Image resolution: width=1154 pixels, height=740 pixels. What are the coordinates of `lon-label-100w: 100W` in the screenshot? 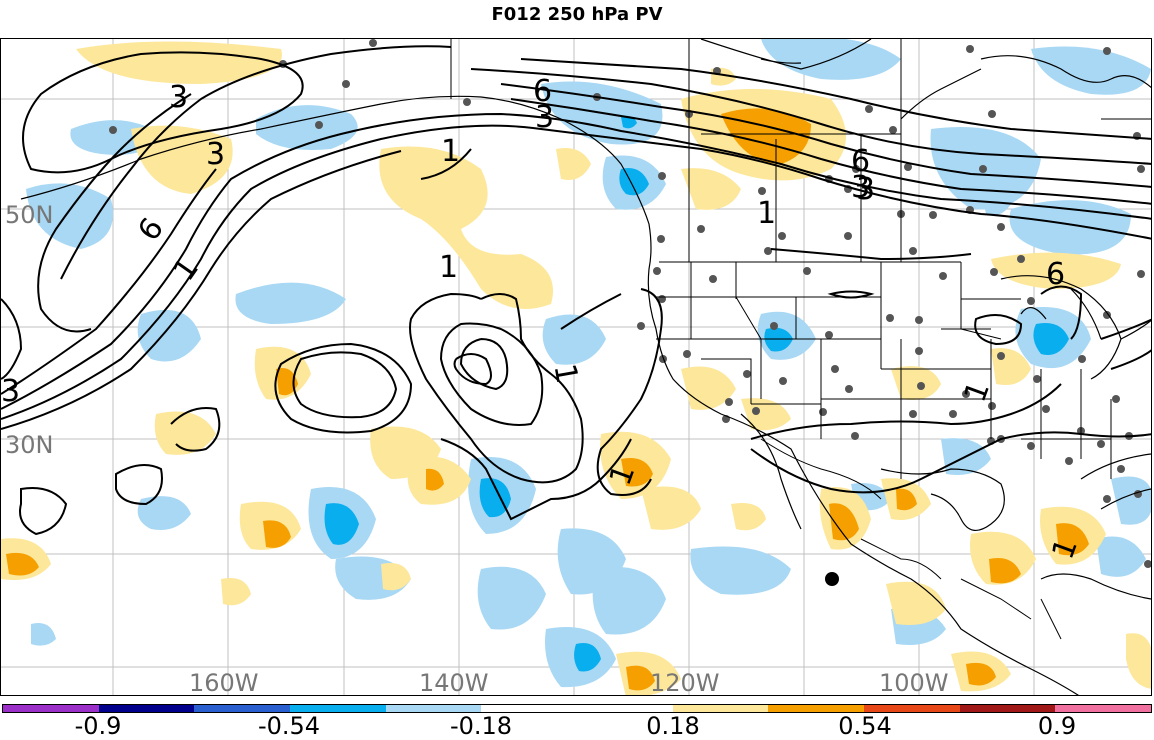 It's located at (914, 682).